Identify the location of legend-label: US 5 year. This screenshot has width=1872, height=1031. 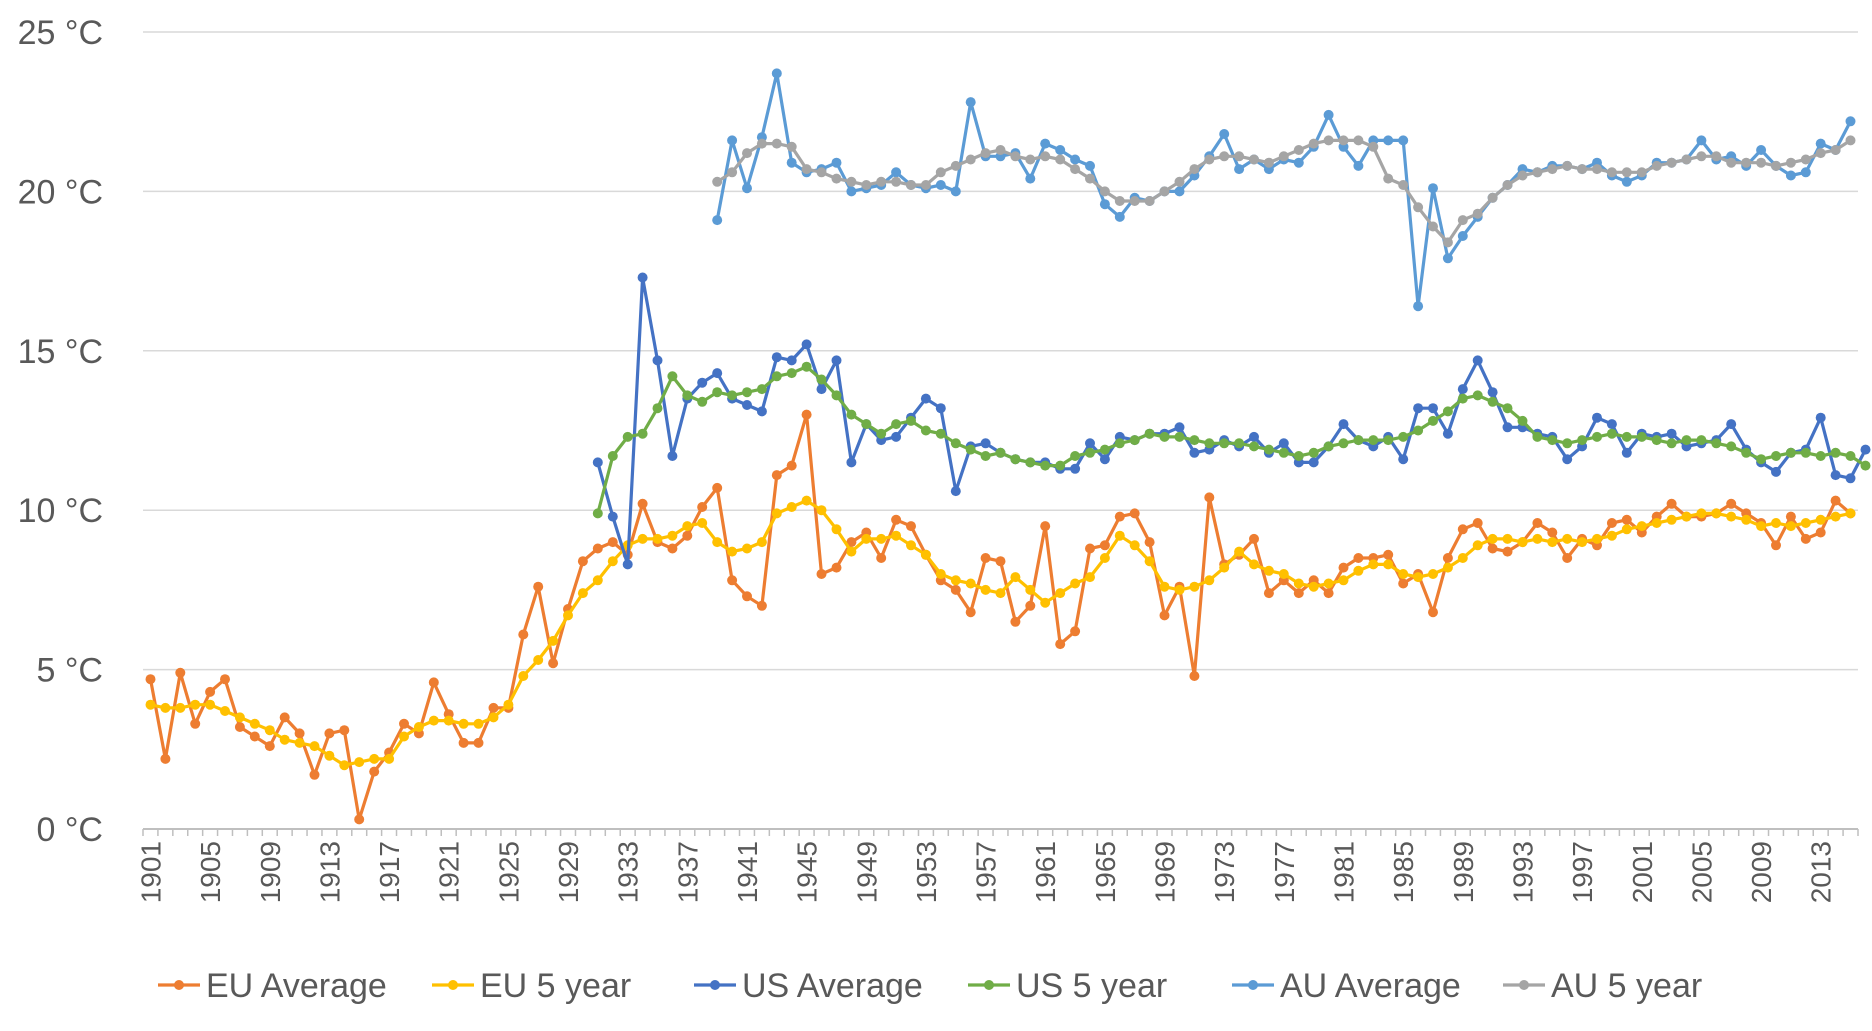
(1091, 986).